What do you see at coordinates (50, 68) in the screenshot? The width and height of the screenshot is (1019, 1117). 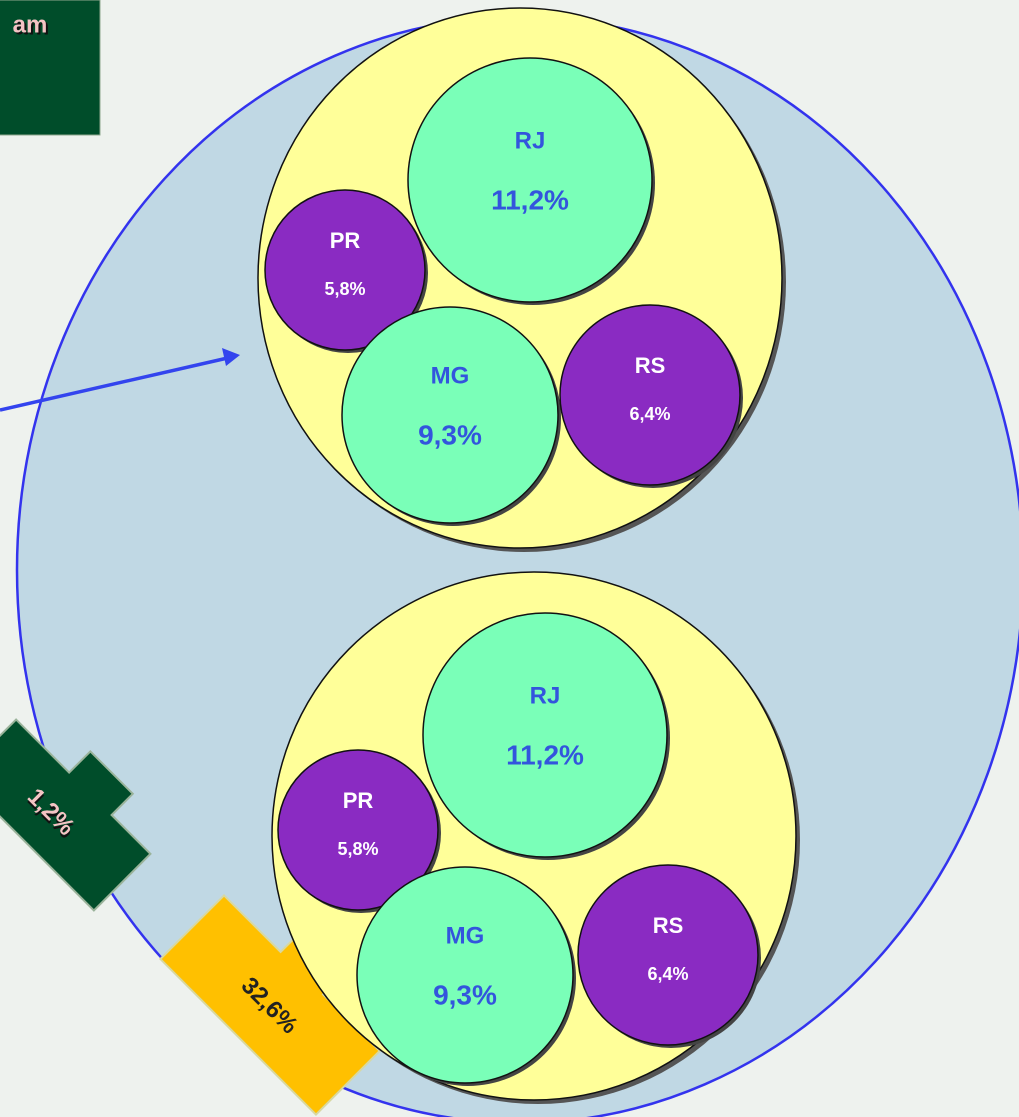 I see `header-box` at bounding box center [50, 68].